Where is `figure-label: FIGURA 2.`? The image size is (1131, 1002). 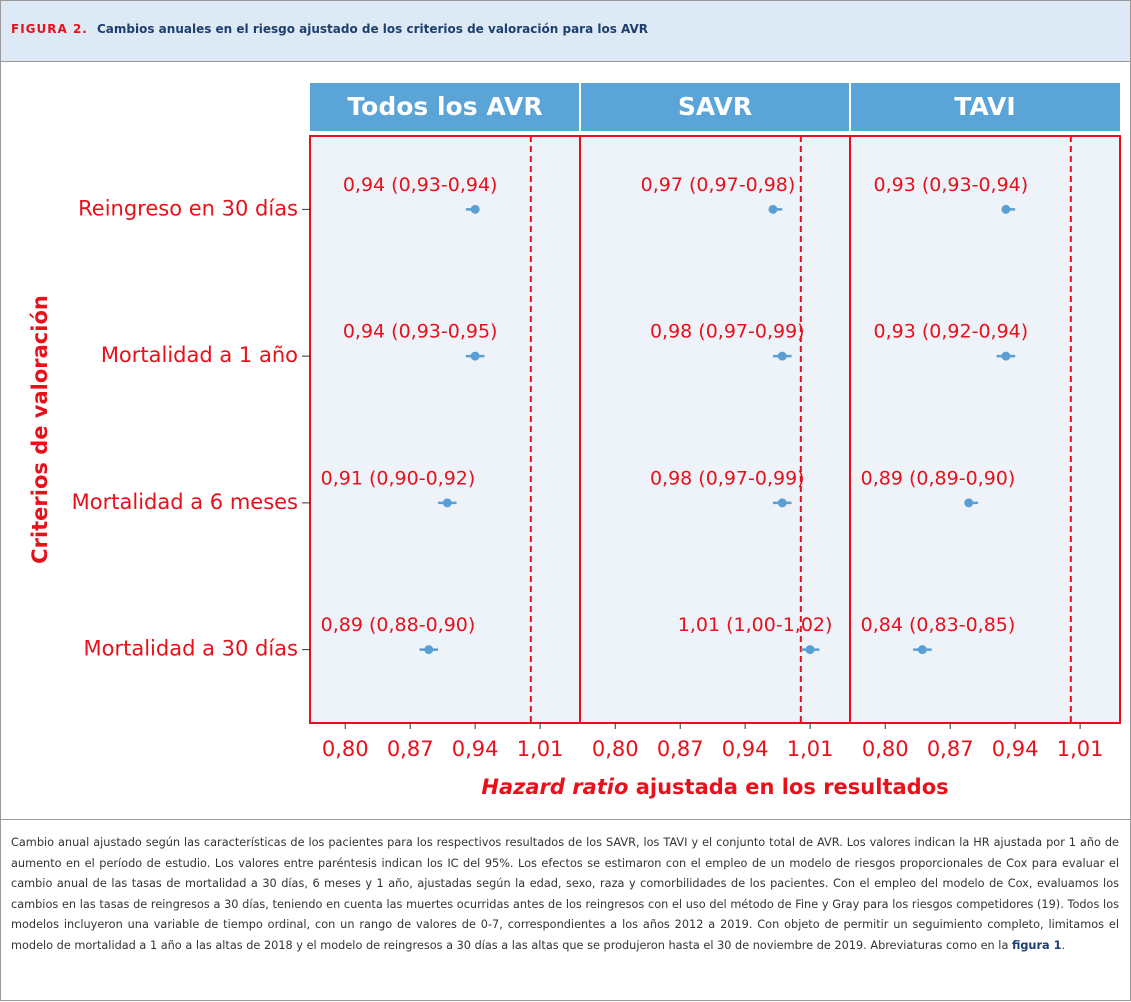
figure-label: FIGURA 2. is located at coordinates (49, 29).